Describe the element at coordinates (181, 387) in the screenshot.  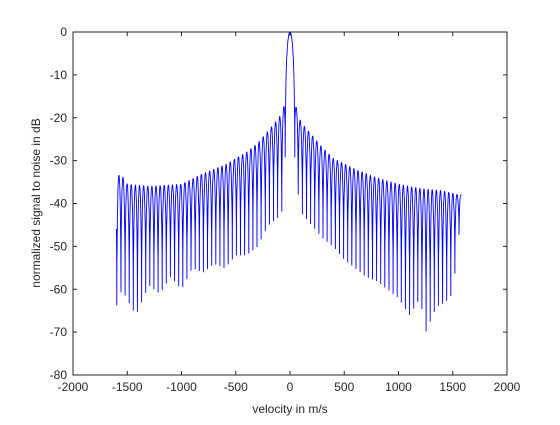
I see `x-tick-label: -1000` at that location.